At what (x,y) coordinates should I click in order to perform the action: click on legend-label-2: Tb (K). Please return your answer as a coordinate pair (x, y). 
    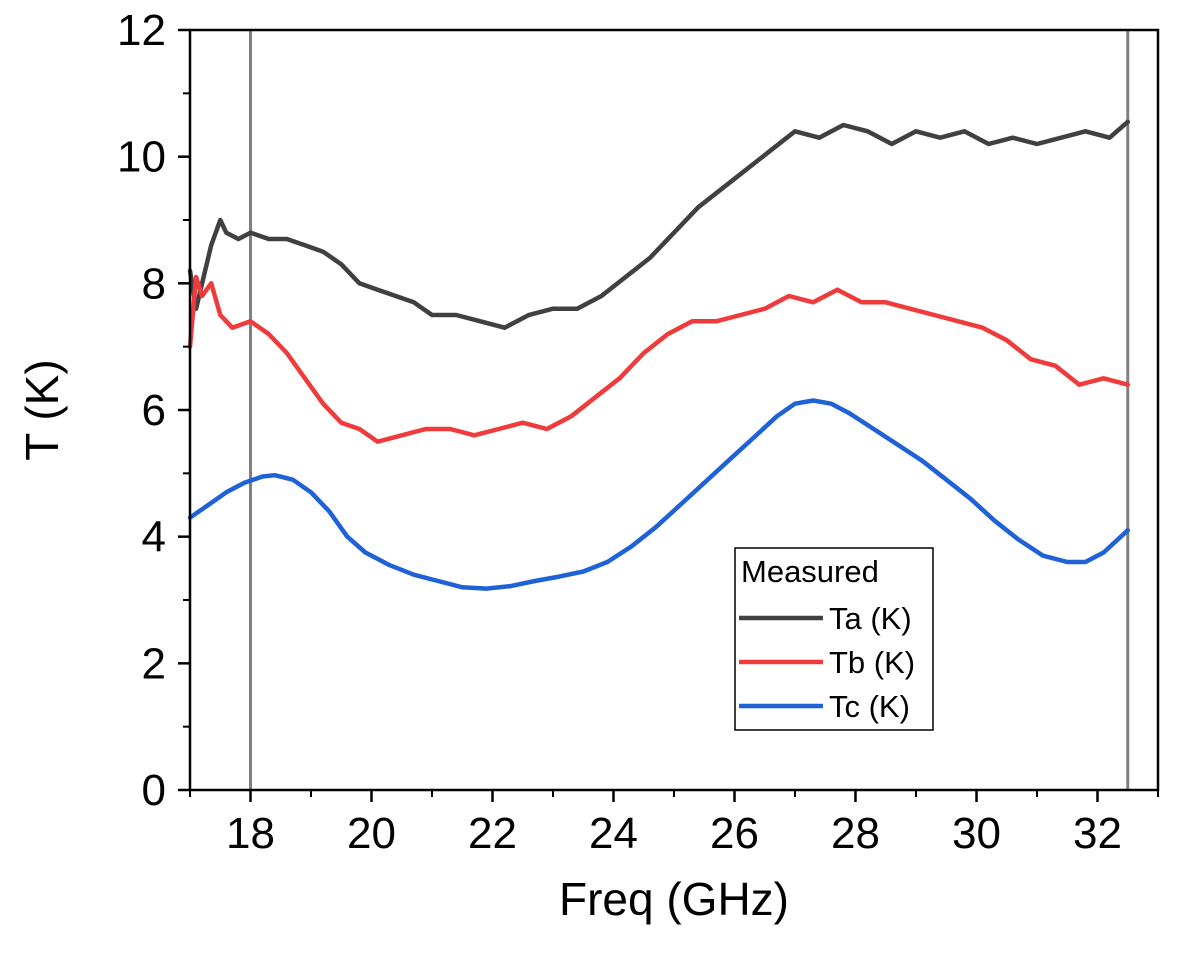
    Looking at the image, I should click on (872, 662).